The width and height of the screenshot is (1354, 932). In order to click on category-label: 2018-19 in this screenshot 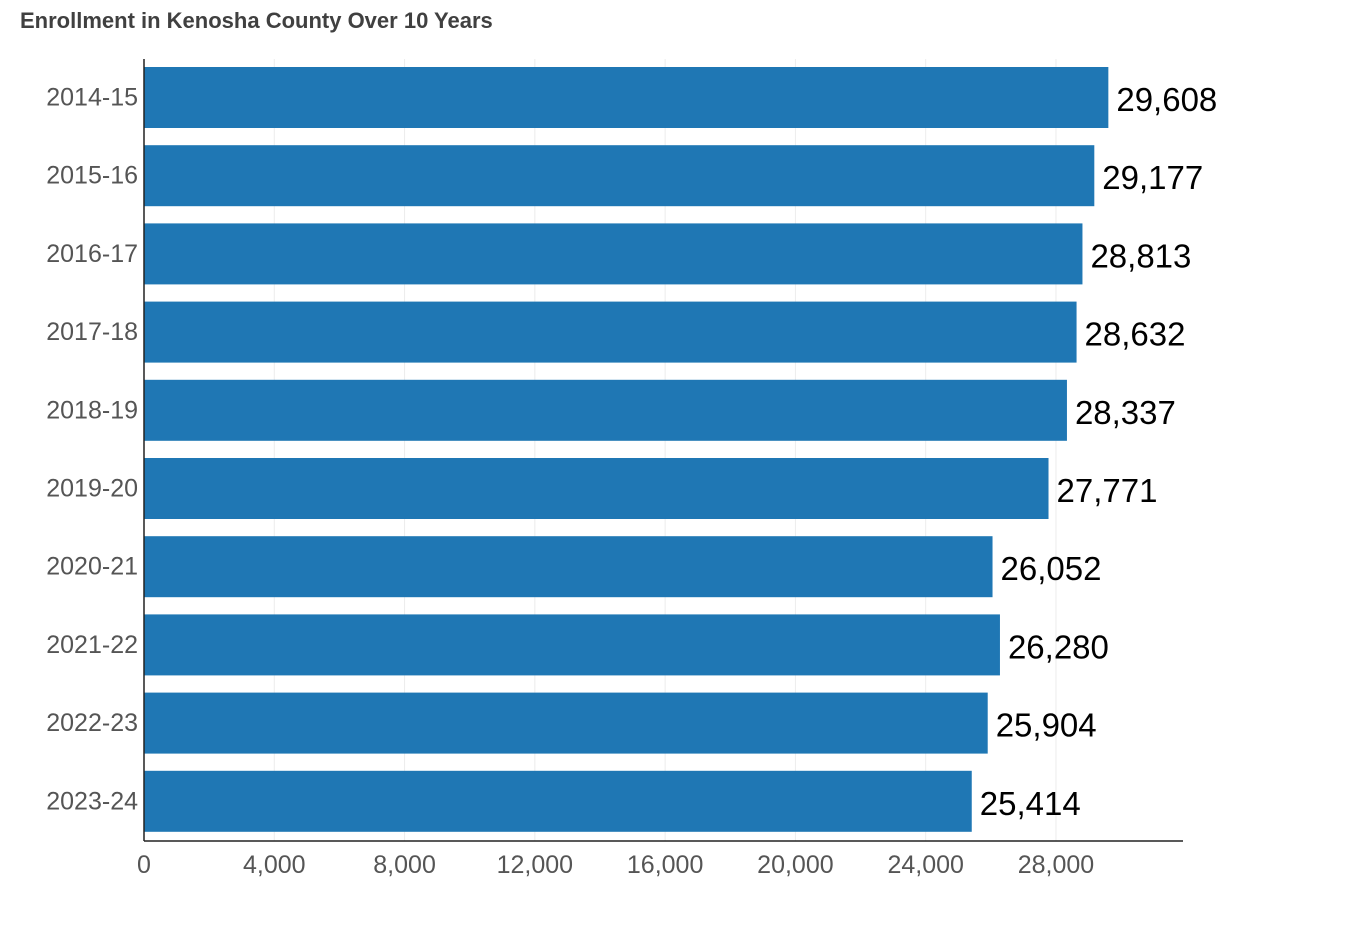, I will do `click(92, 410)`.